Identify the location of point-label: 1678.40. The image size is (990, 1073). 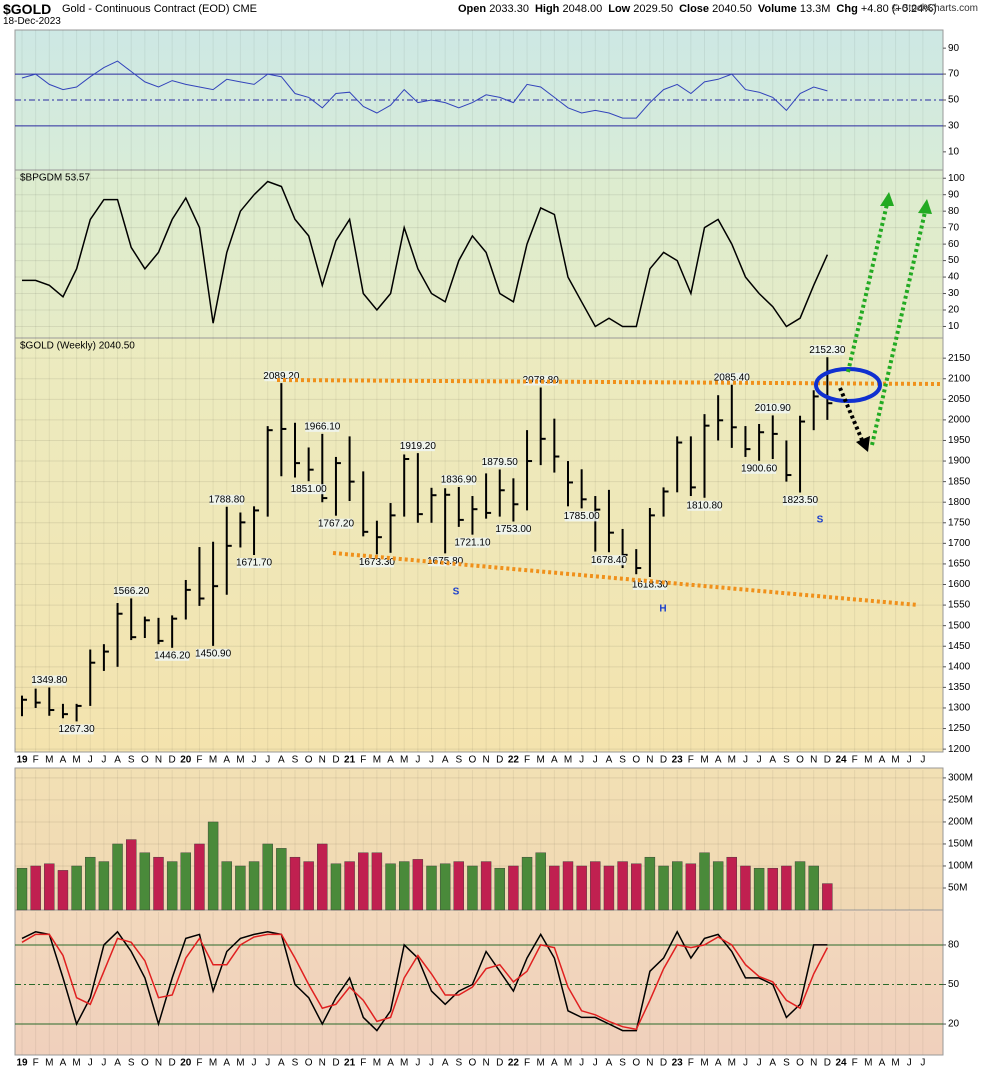
(609, 560).